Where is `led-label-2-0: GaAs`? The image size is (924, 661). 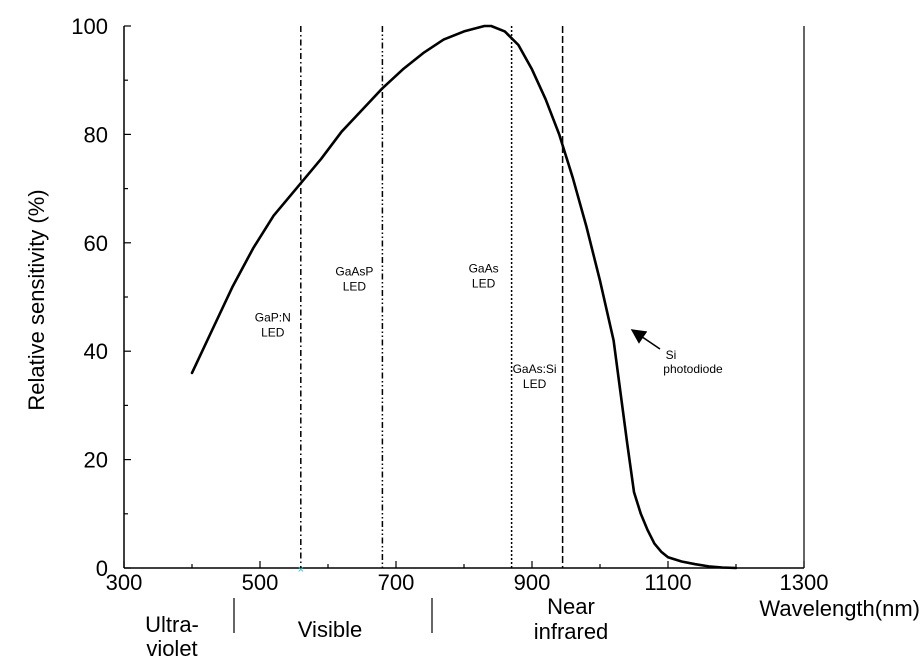 led-label-2-0: GaAs is located at coordinates (484, 269).